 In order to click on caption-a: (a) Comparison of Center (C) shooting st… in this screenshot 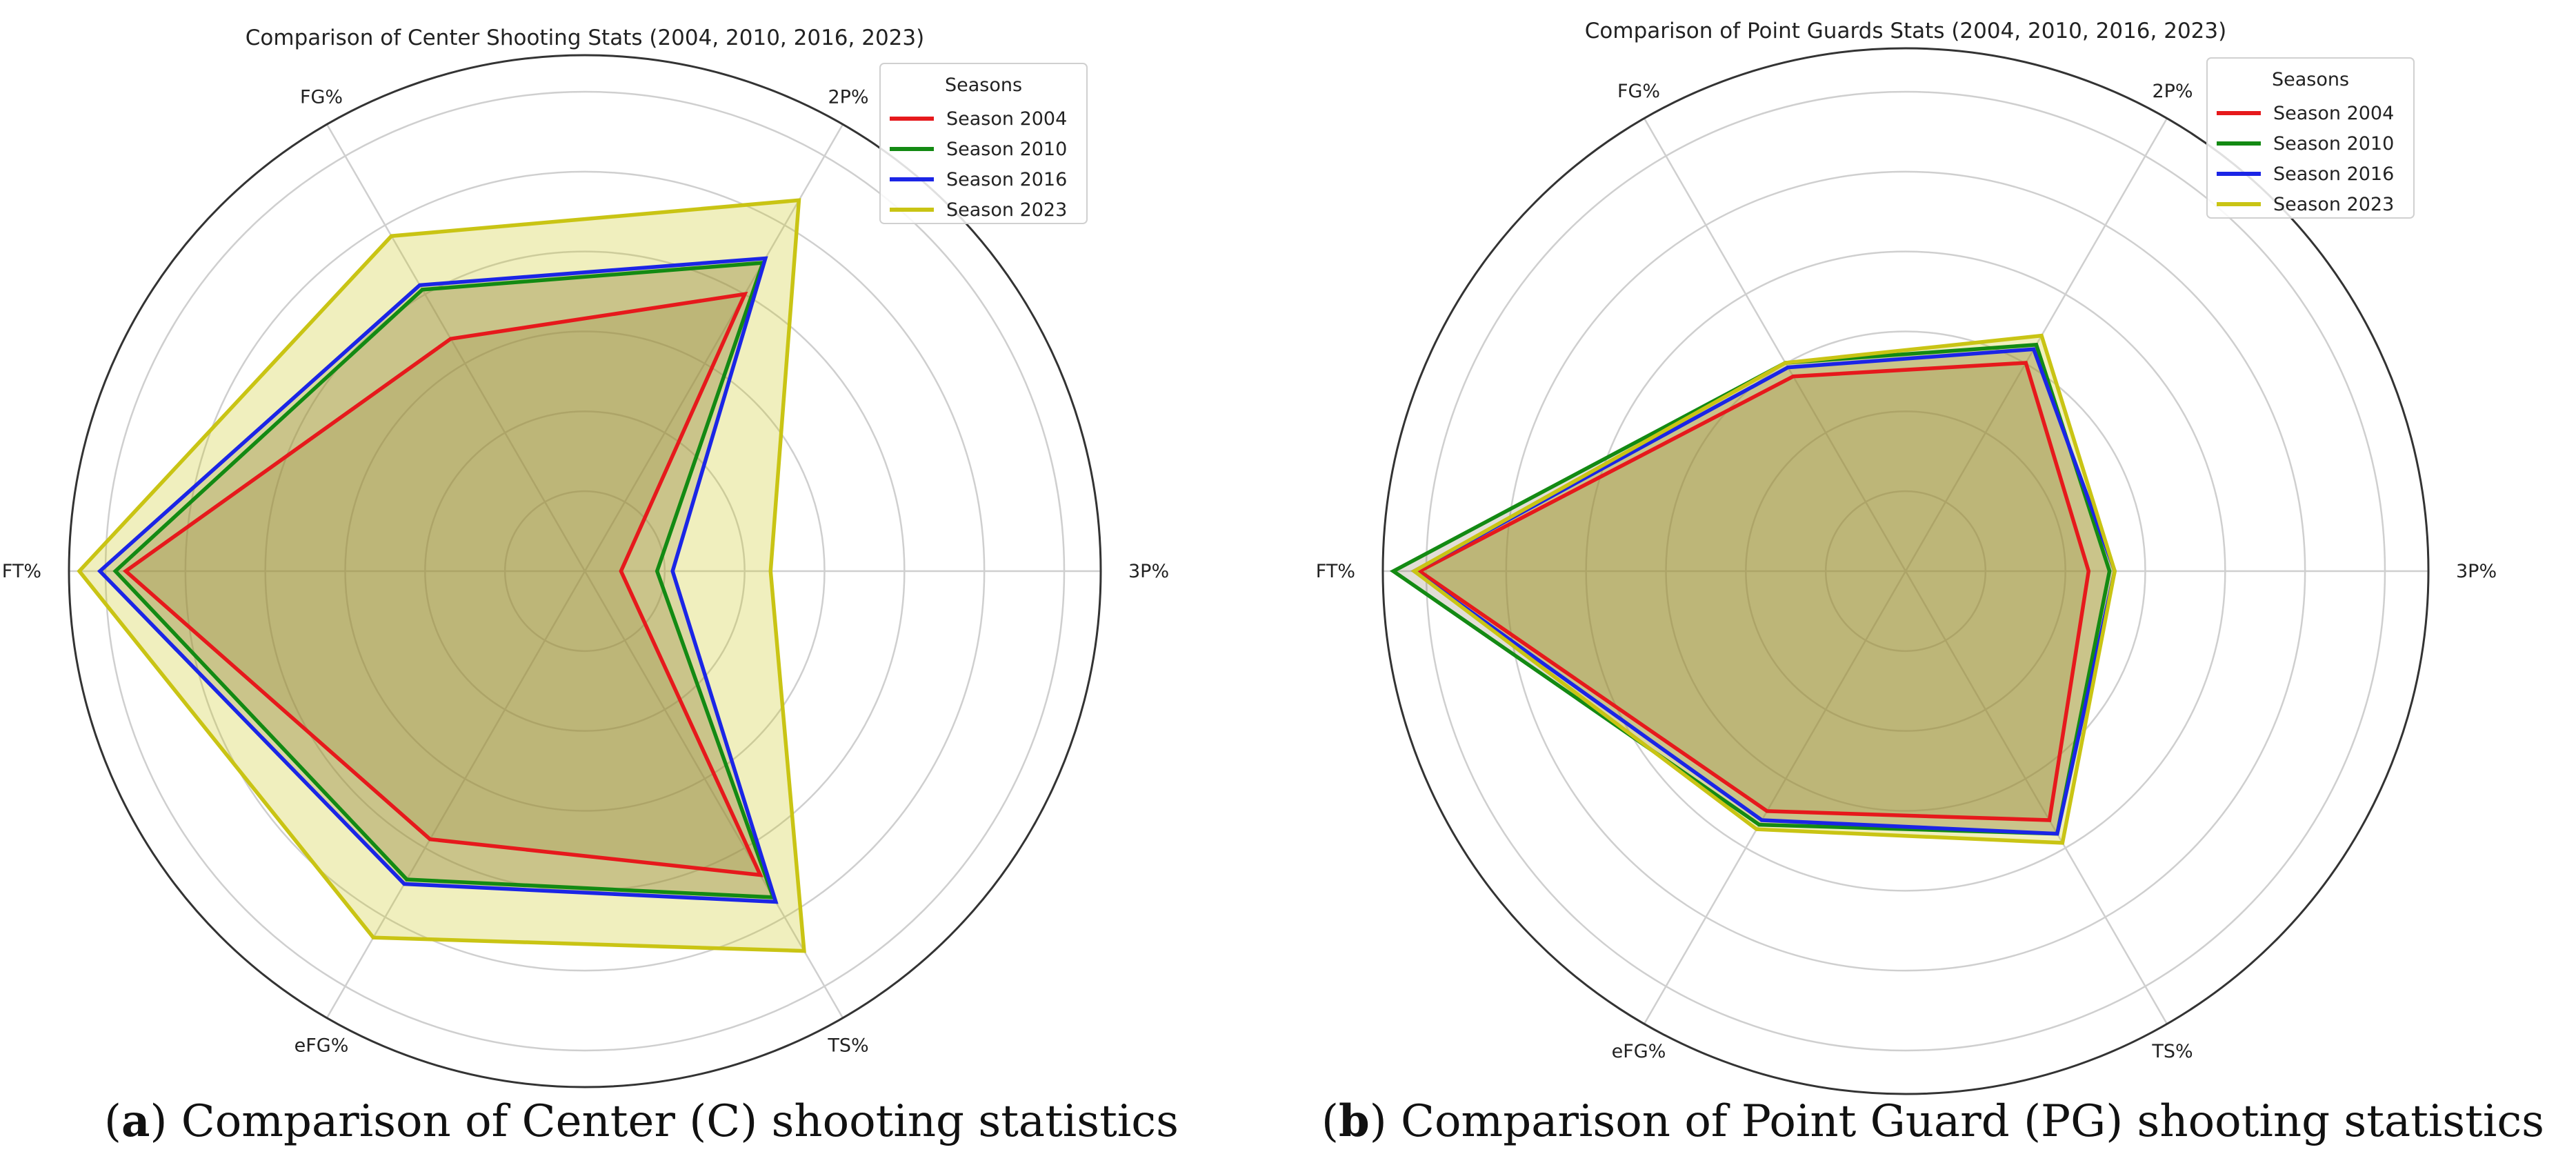, I will do `click(641, 1121)`.